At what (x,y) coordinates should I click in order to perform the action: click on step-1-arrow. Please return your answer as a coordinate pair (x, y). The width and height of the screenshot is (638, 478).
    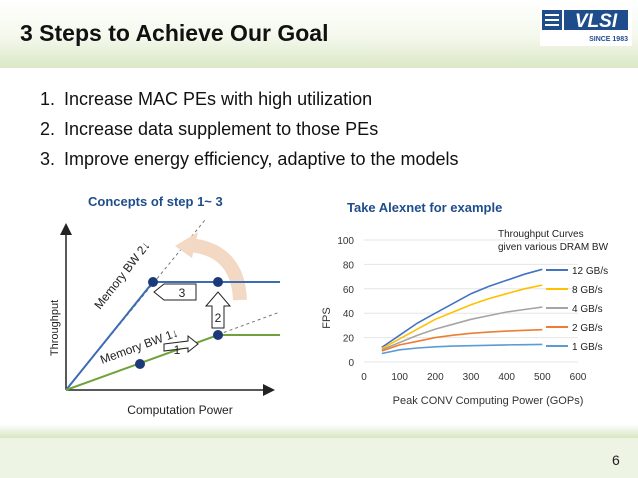
    Looking at the image, I should click on (181, 344).